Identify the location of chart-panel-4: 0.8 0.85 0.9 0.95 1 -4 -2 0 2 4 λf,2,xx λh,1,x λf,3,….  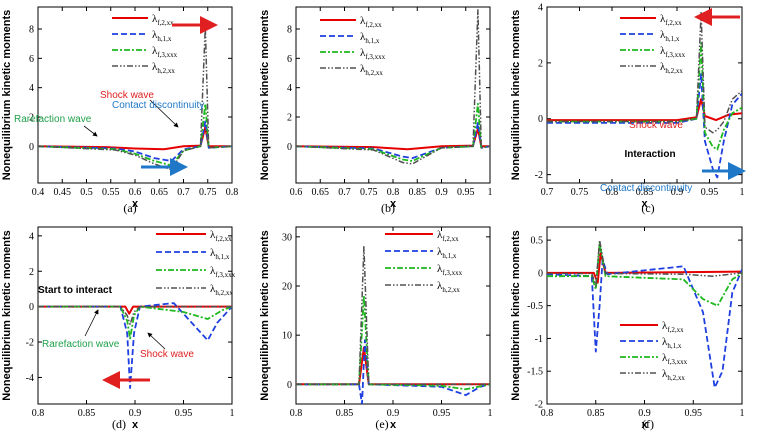
(131, 328).